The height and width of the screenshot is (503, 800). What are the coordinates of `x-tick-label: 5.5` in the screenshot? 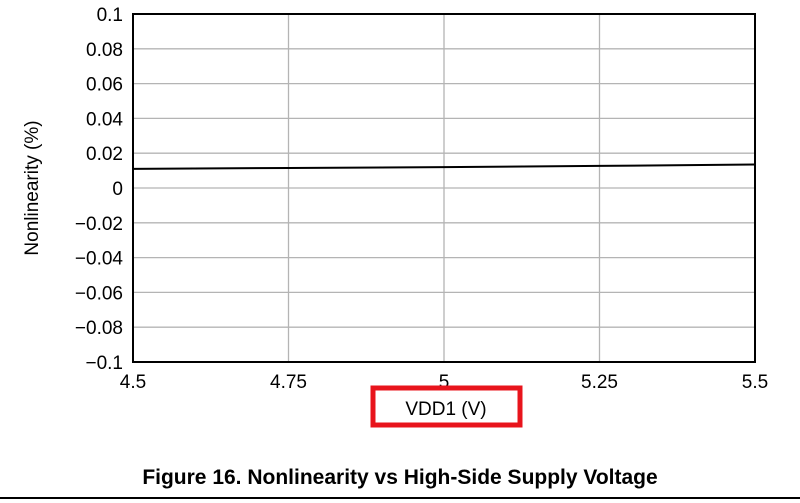 It's located at (755, 382).